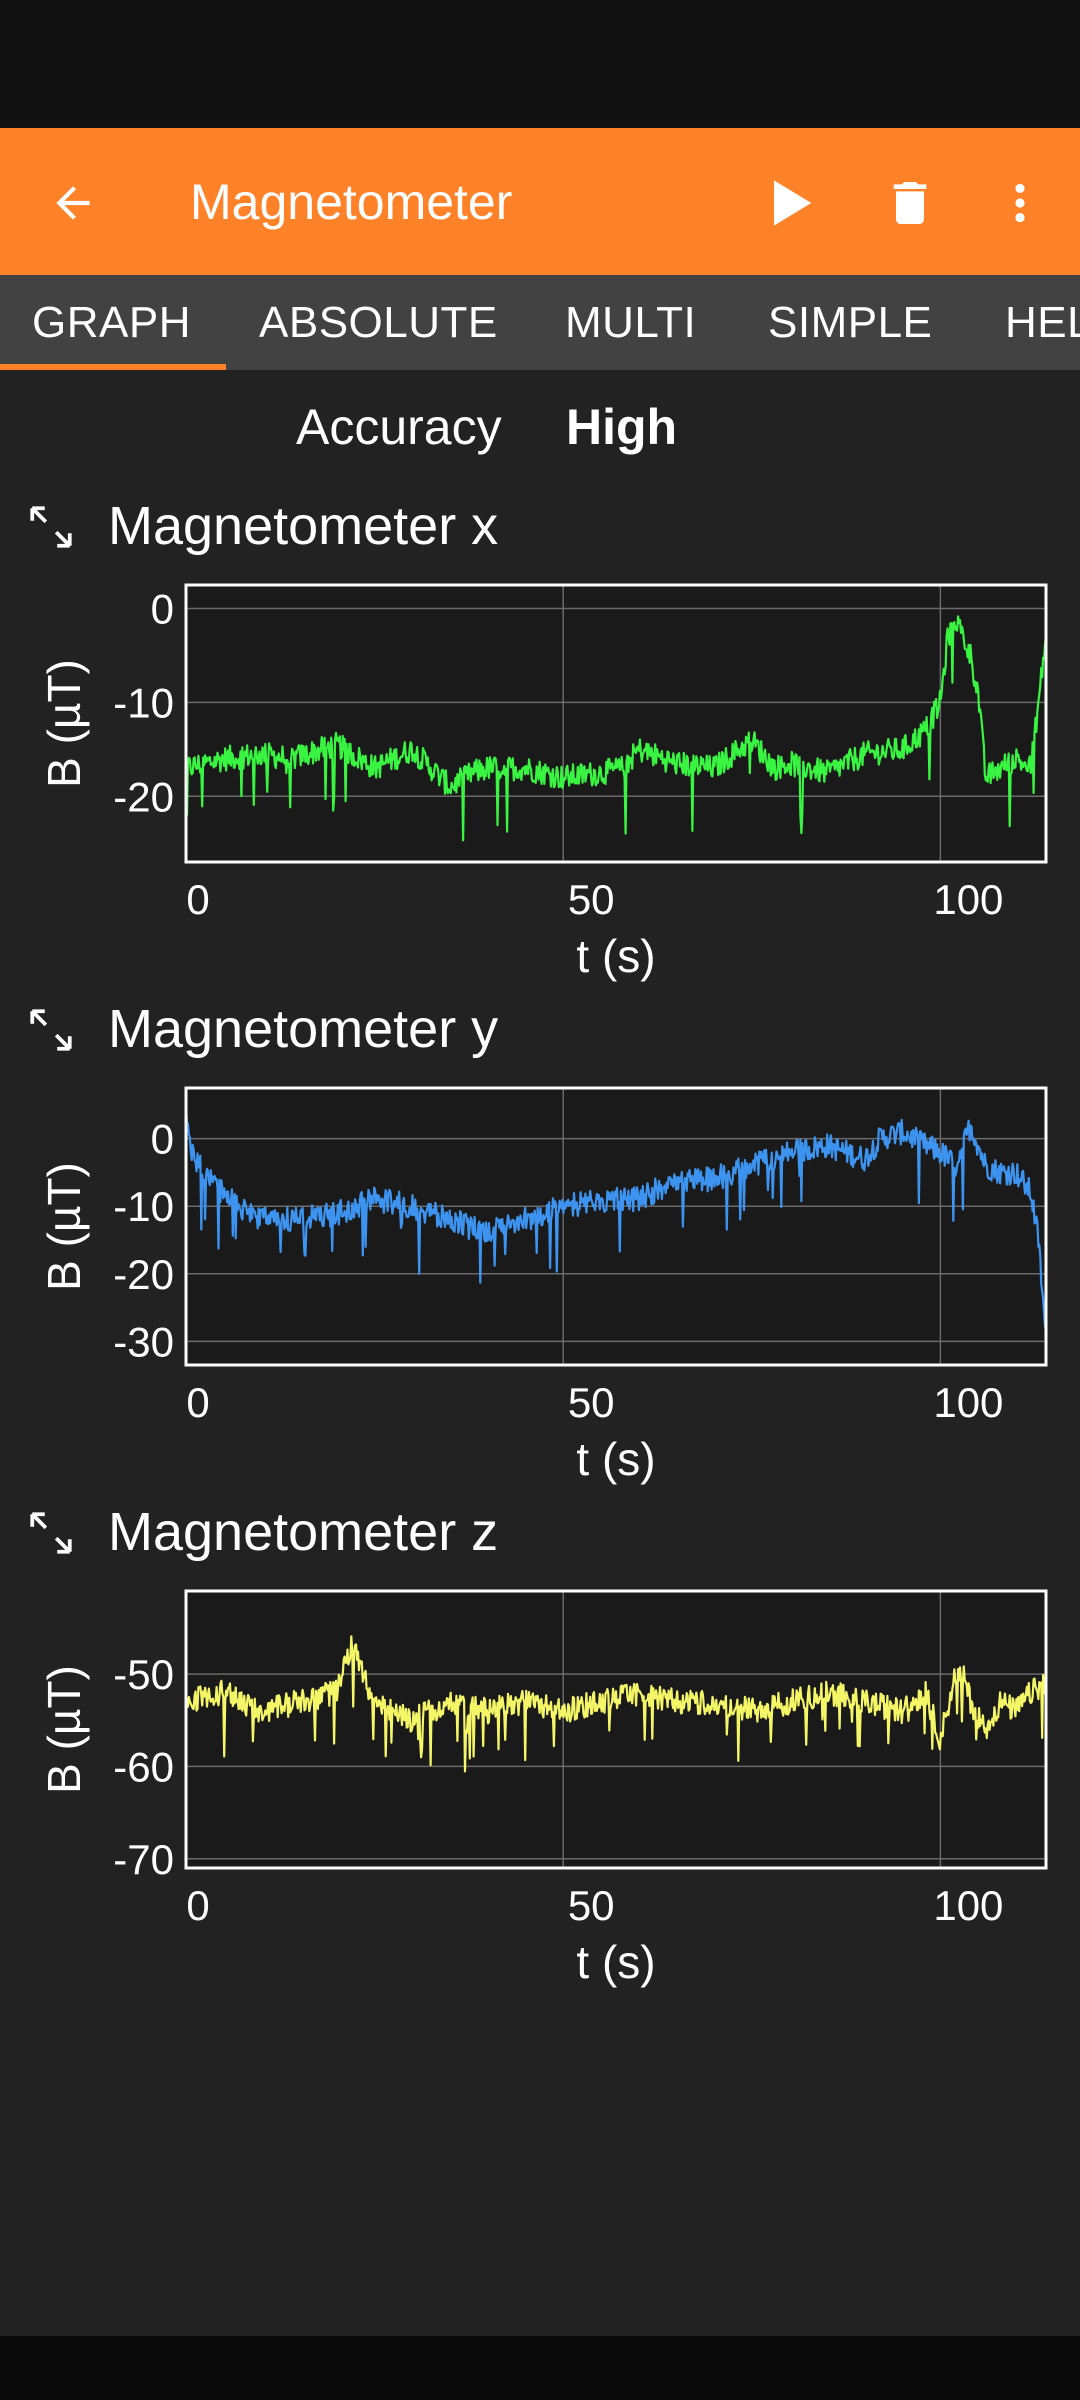 The image size is (1080, 2400). What do you see at coordinates (303, 1029) in the screenshot?
I see `chart-y-title: Magnetometer y` at bounding box center [303, 1029].